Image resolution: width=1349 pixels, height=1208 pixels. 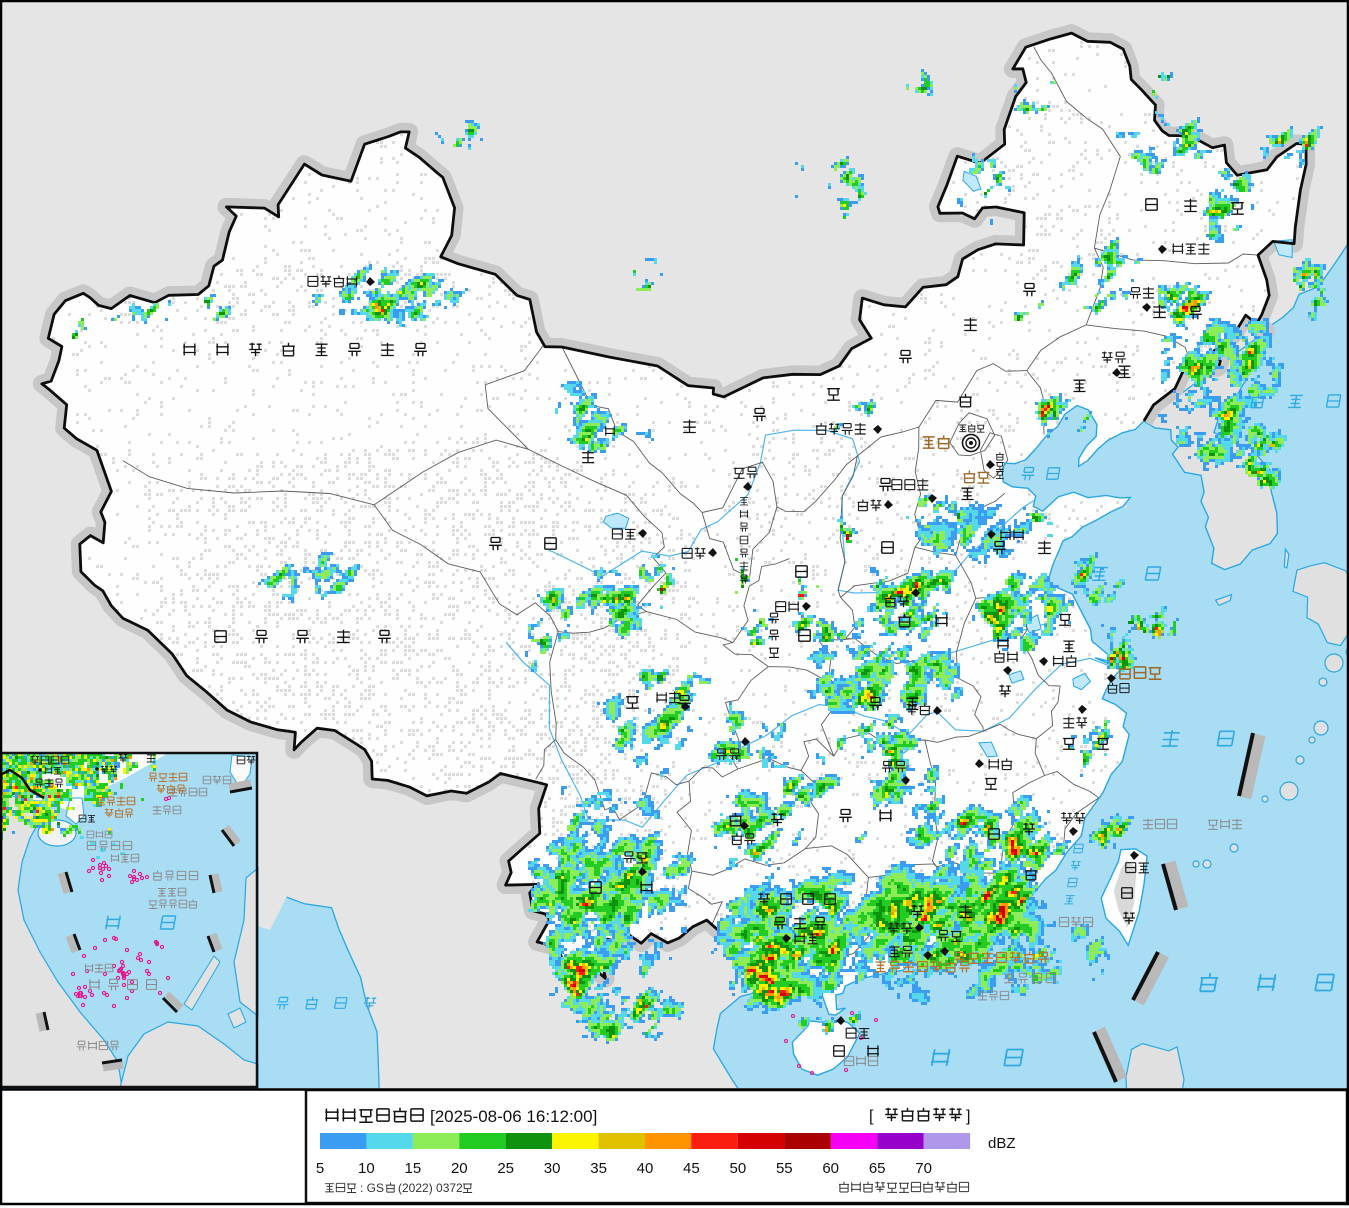 I want to click on svg-text: 10, so click(x=366, y=1168).